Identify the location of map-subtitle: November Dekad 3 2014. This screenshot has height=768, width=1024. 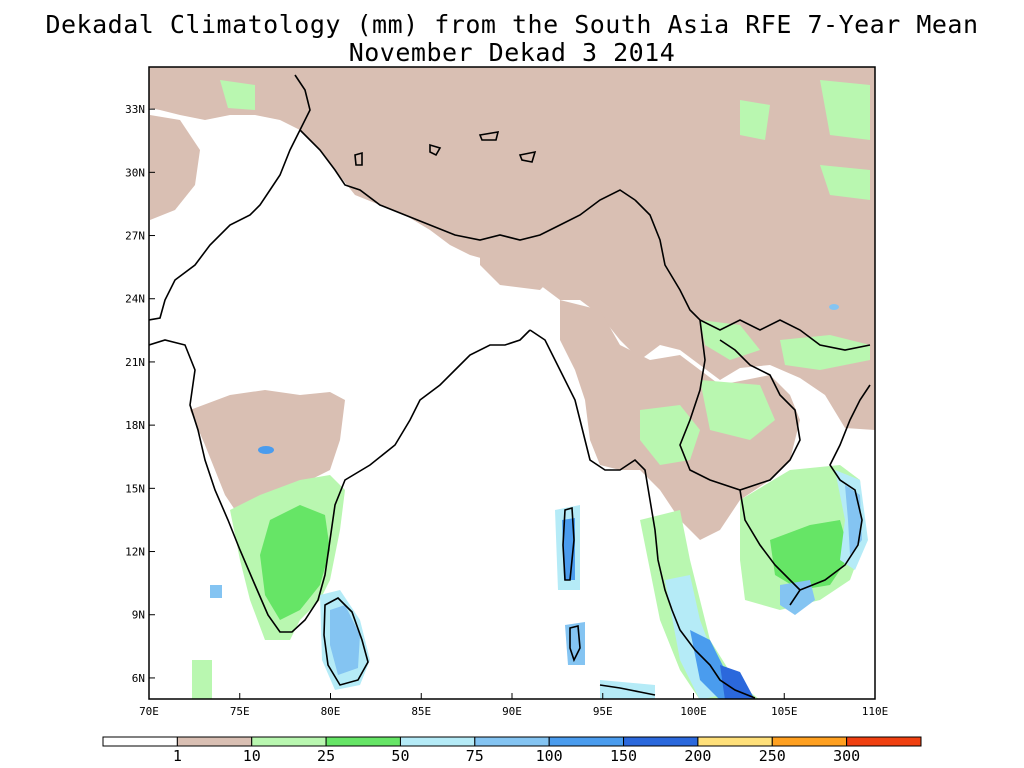
(512, 52).